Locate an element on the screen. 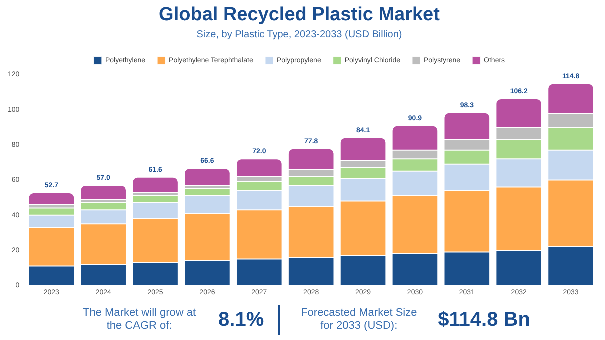 This screenshot has height=340, width=605. text: Forecasted Market Size for 2033 (USD): is located at coordinates (359, 320).